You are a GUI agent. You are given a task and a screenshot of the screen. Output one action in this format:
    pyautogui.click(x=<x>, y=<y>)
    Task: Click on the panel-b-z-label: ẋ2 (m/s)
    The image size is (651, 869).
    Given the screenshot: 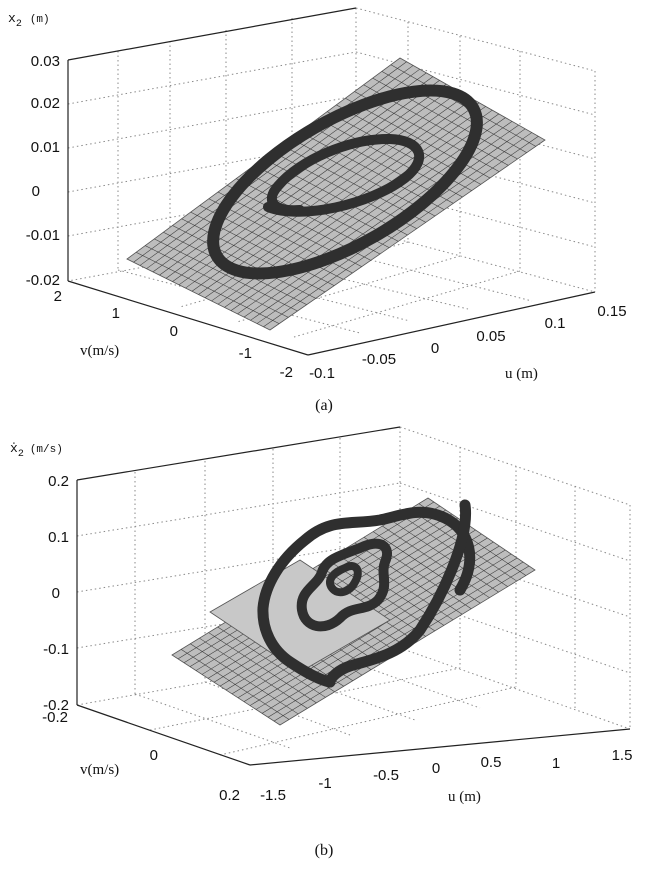 What is the action you would take?
    pyautogui.click(x=36, y=450)
    